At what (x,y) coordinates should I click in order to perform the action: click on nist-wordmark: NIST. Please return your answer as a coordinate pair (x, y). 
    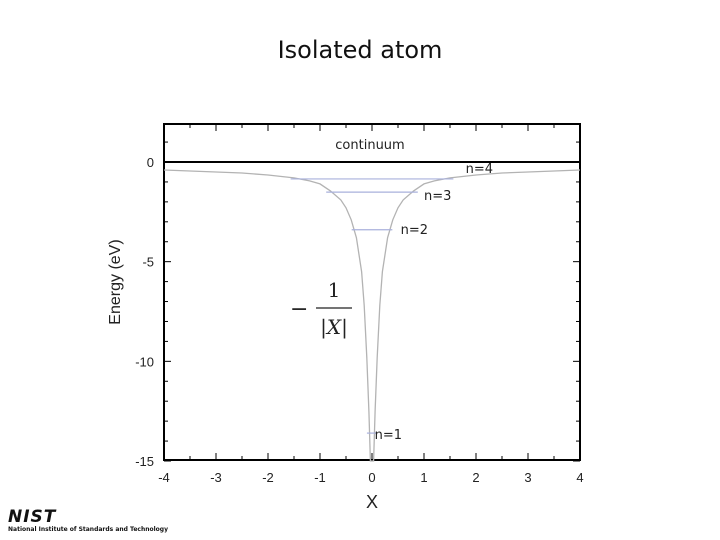
    Looking at the image, I should click on (32, 517).